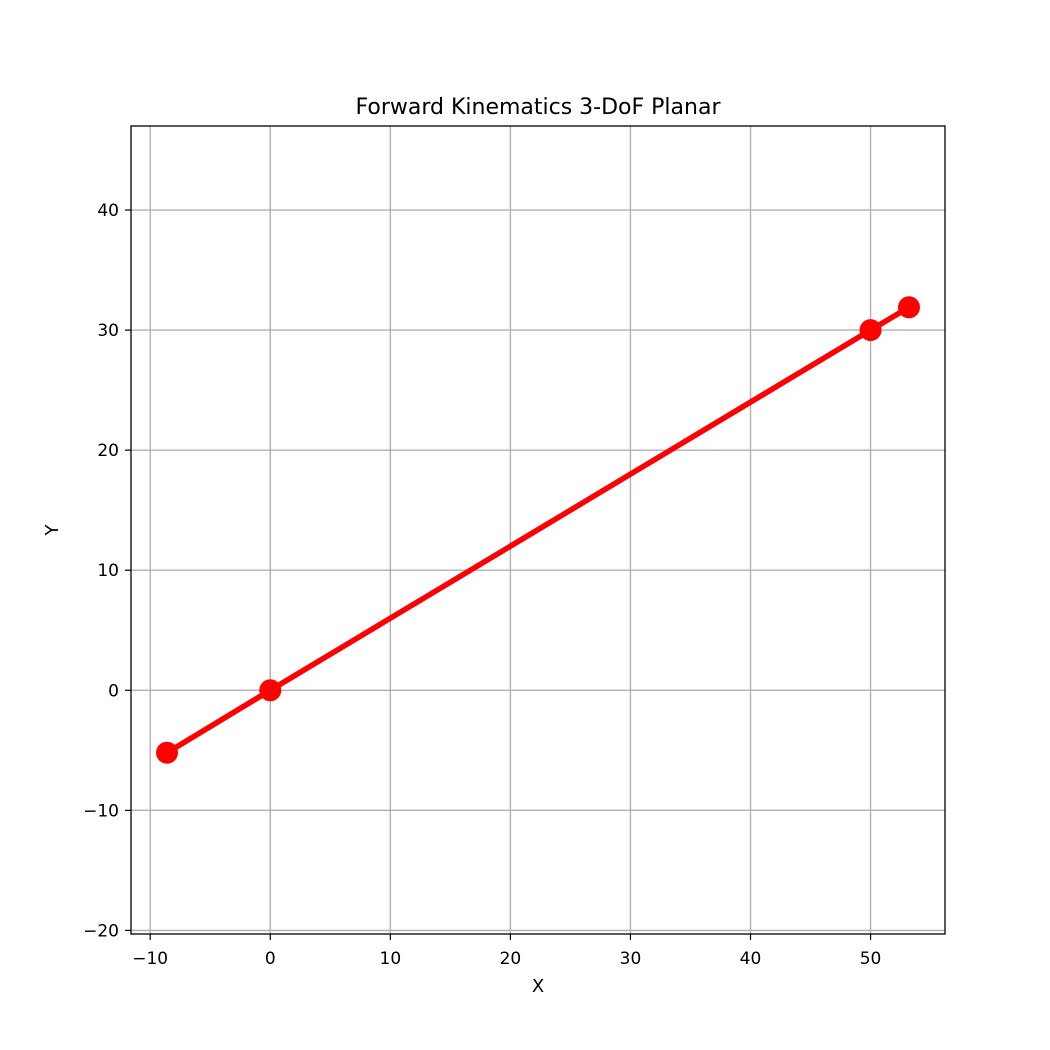  What do you see at coordinates (113, 691) in the screenshot?
I see `y-tick-label: 0` at bounding box center [113, 691].